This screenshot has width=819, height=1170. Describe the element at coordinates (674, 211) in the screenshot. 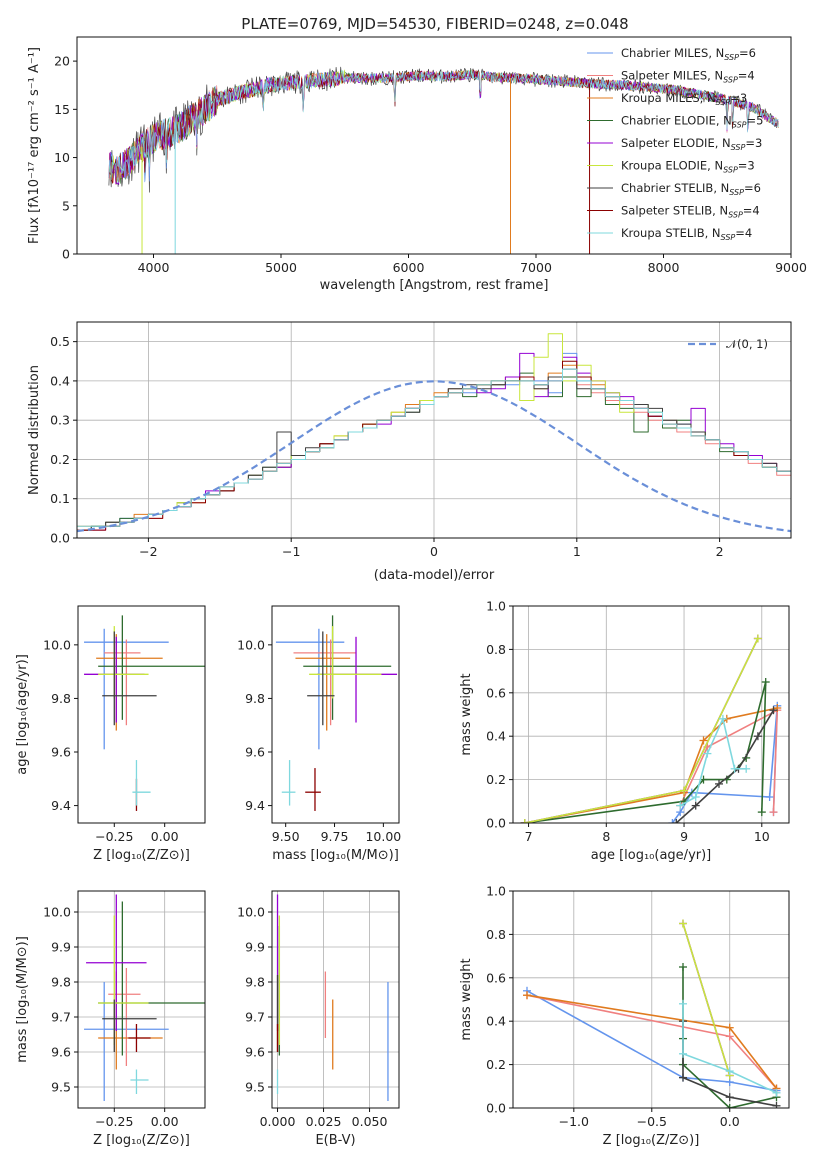

I see `legend-label-name: Salpeter STELIB, N` at that location.